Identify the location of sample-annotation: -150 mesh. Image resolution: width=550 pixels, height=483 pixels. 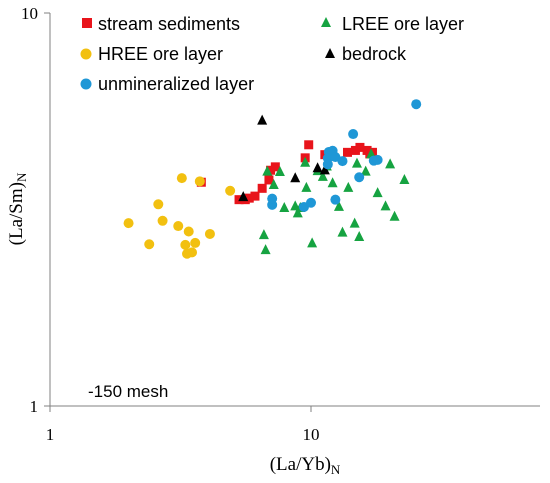
(128, 391).